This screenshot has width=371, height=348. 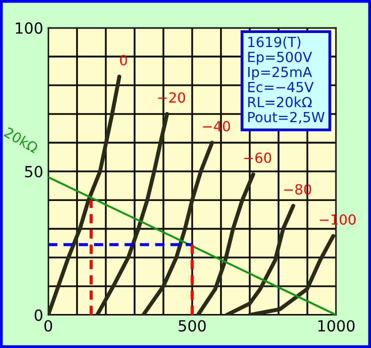 What do you see at coordinates (38, 315) in the screenshot?
I see `y-tick-label: 0` at bounding box center [38, 315].